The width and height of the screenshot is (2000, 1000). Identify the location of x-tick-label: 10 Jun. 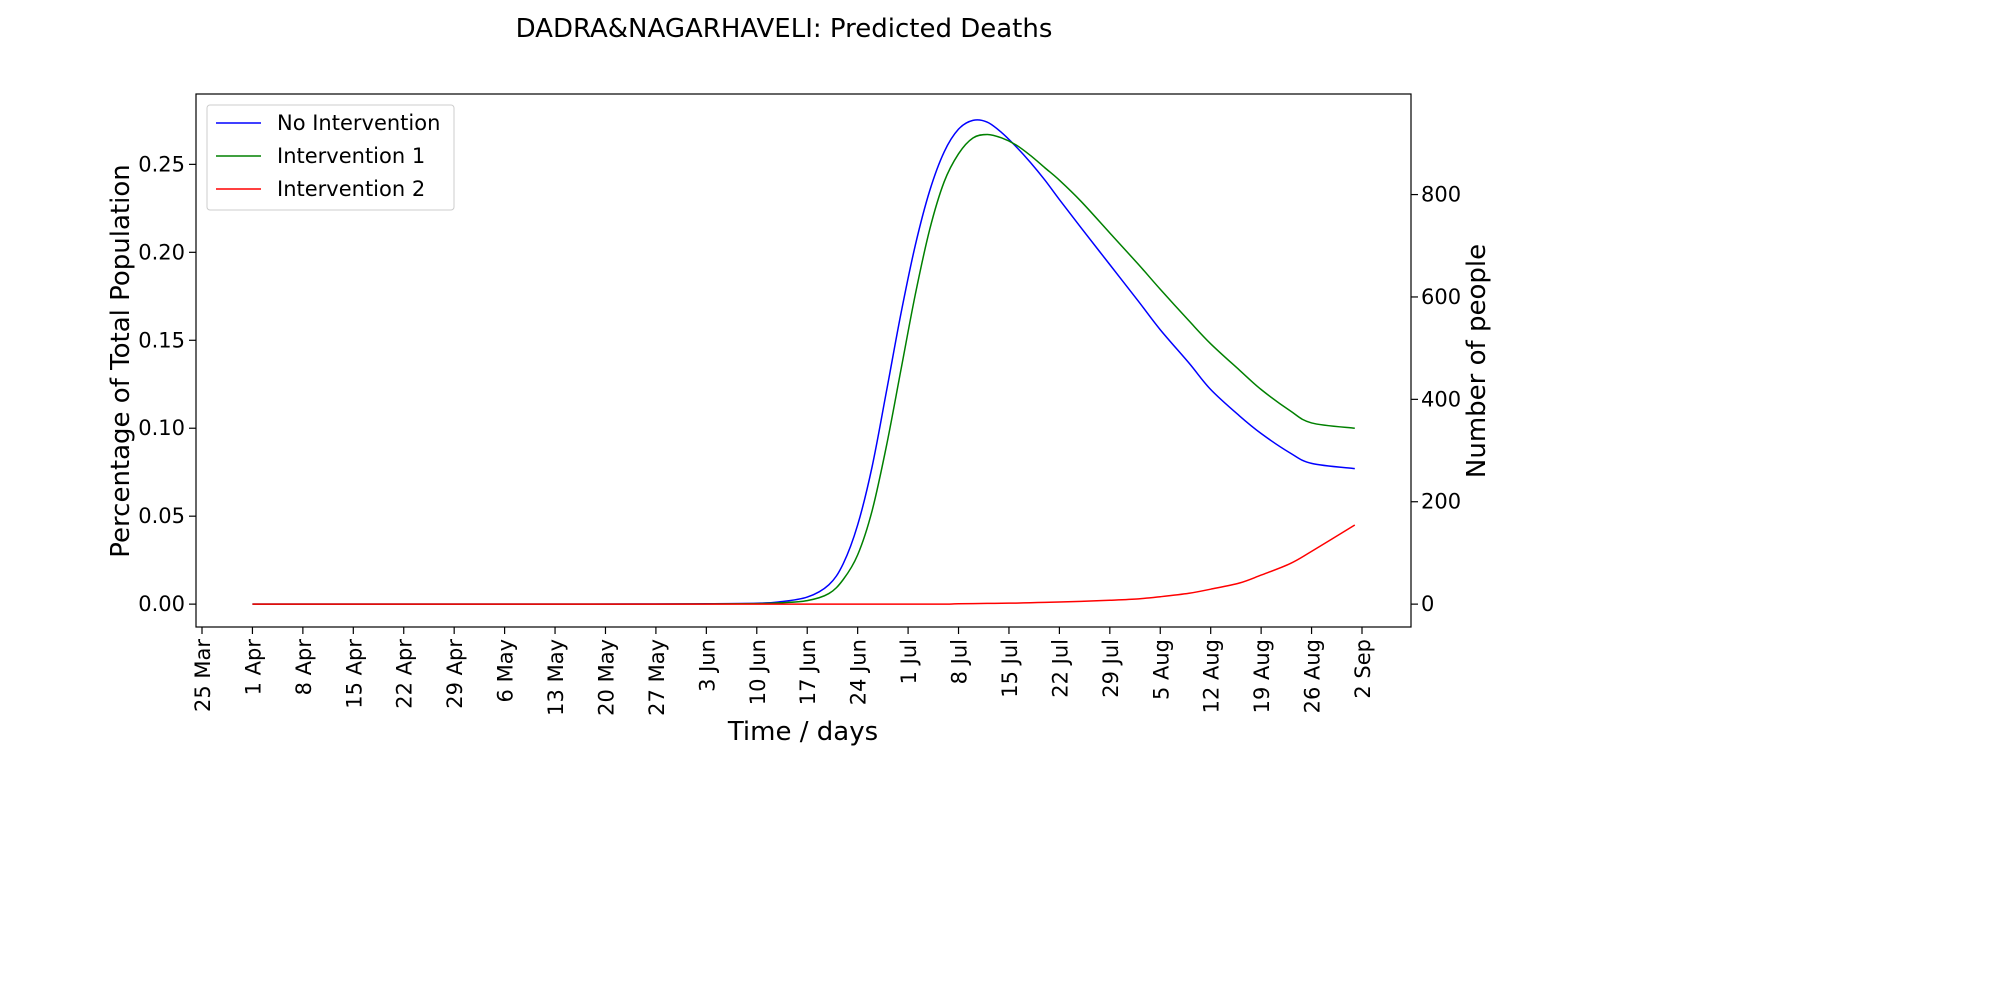
(758, 672).